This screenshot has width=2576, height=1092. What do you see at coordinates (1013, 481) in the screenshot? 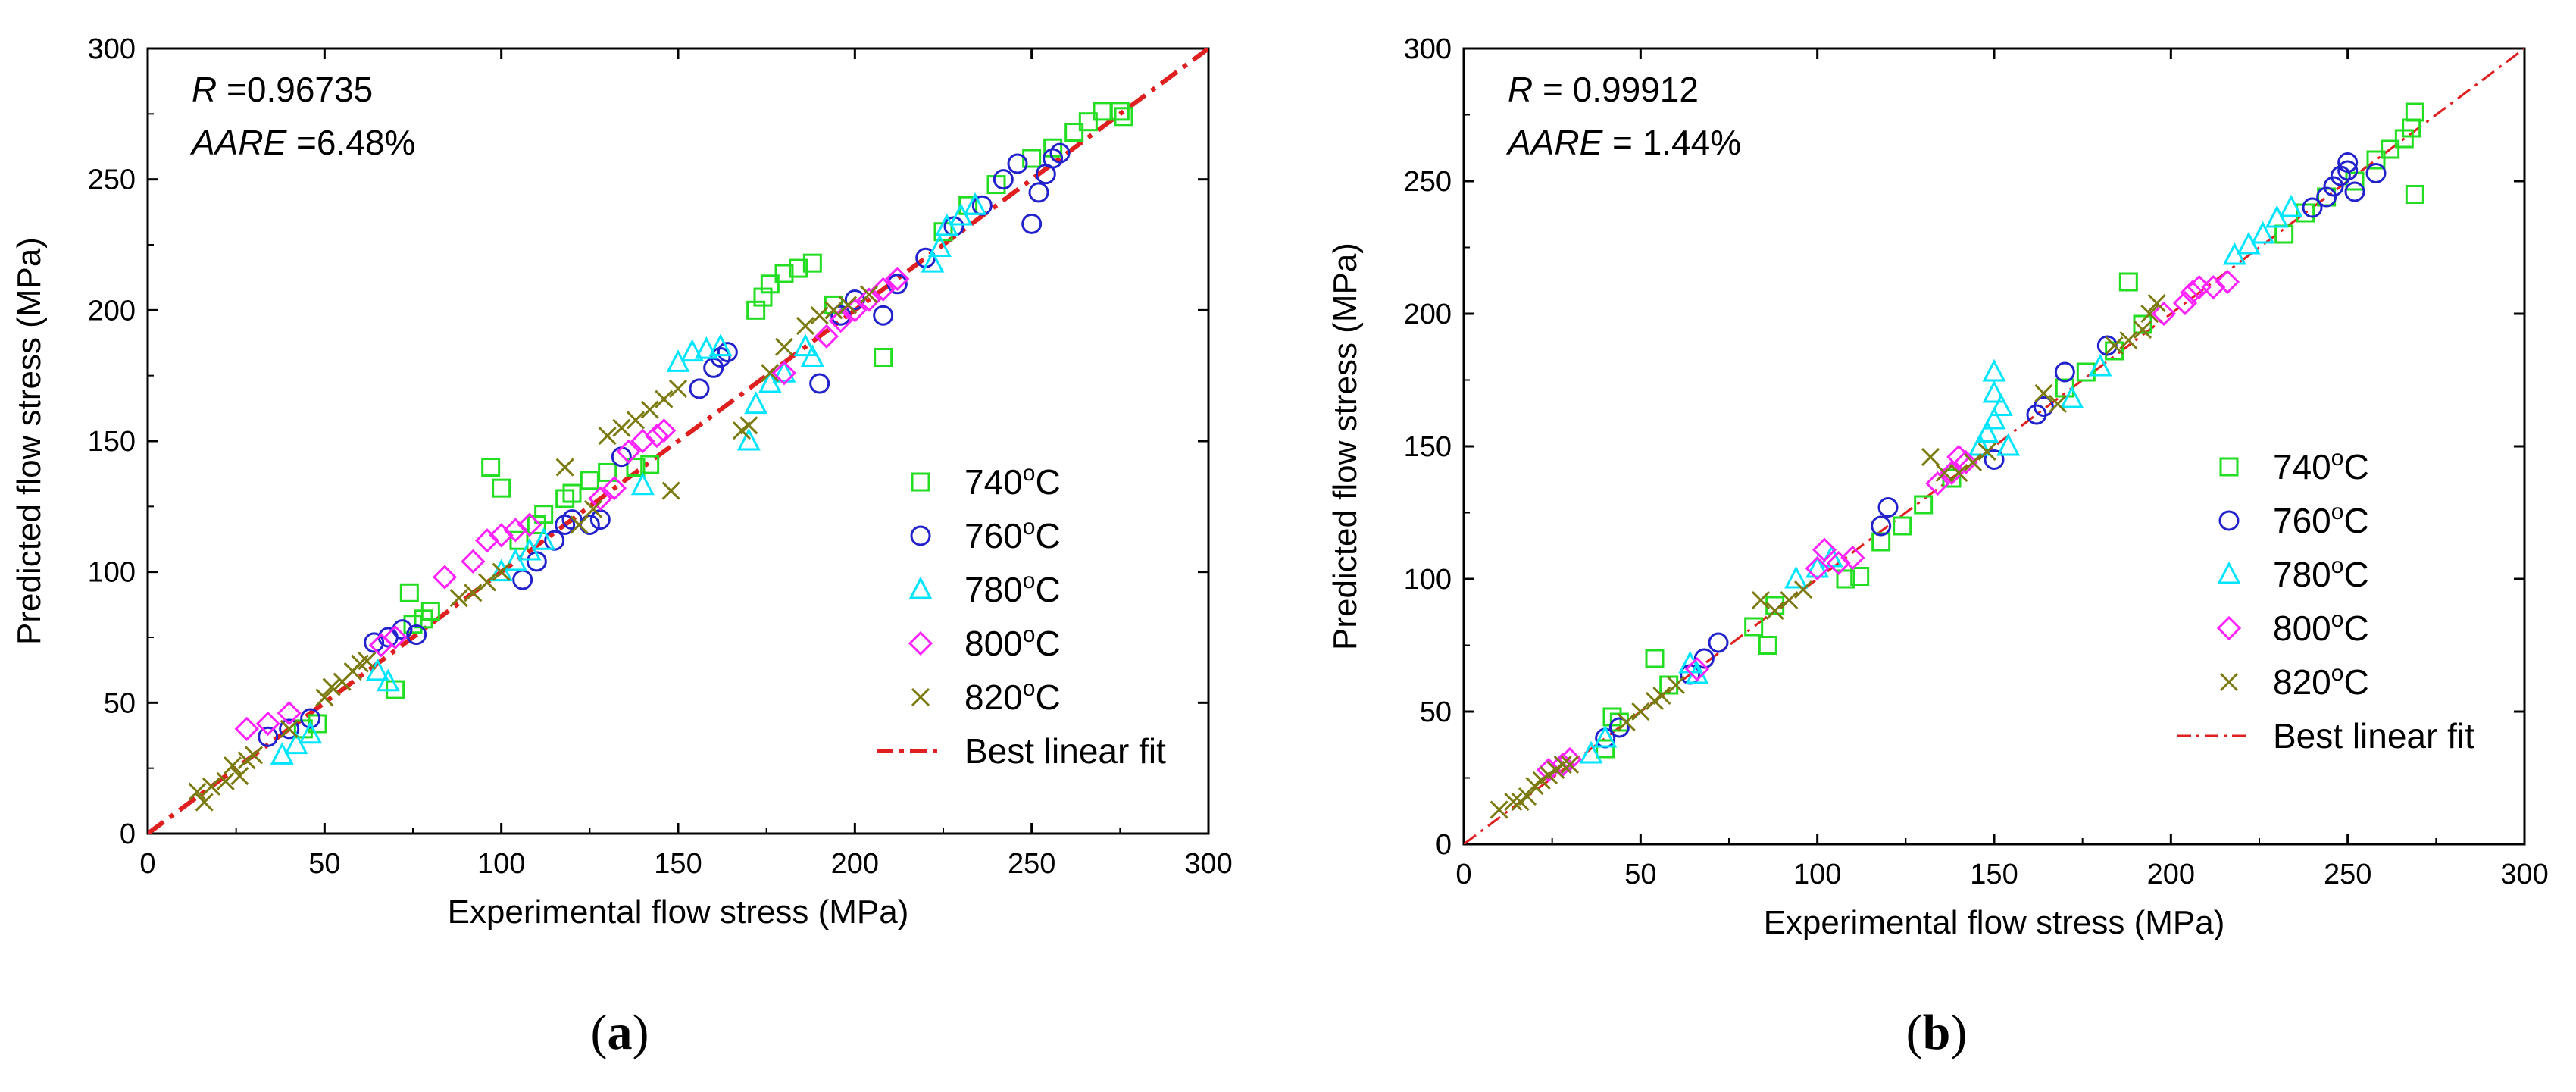
I see `legend-label-740: 740oC` at bounding box center [1013, 481].